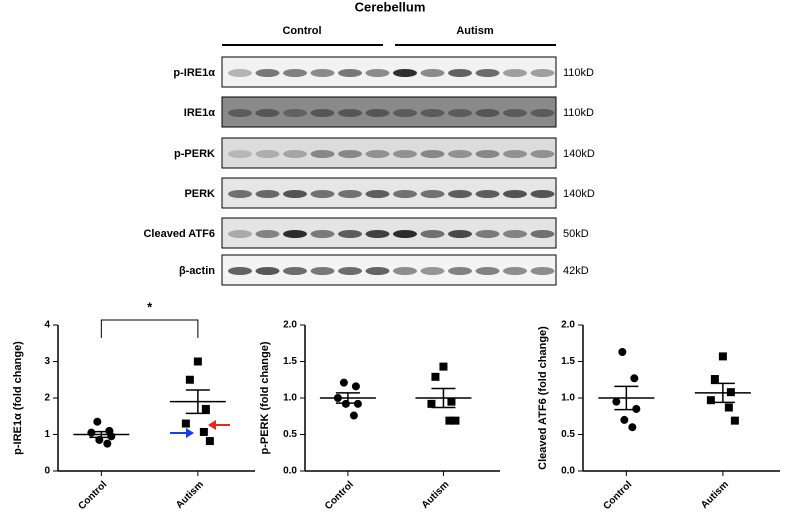 The width and height of the screenshot is (800, 517). I want to click on y-axis-label: p-PERK (fold change), so click(265, 397).